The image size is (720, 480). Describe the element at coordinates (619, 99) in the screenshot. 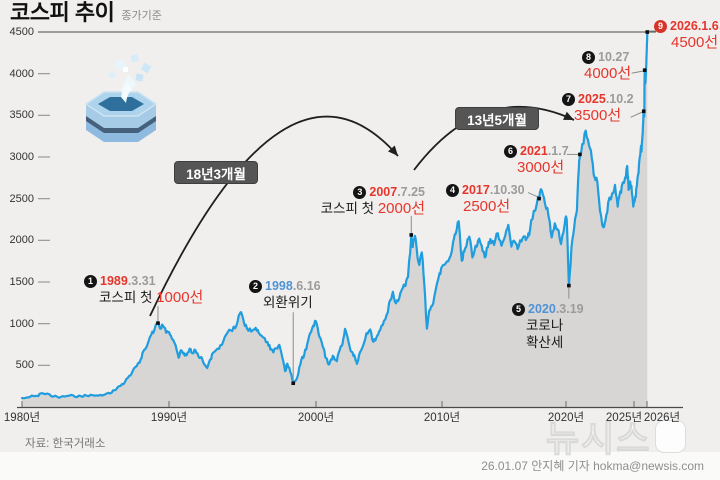

I see `event-date: .10.2` at that location.